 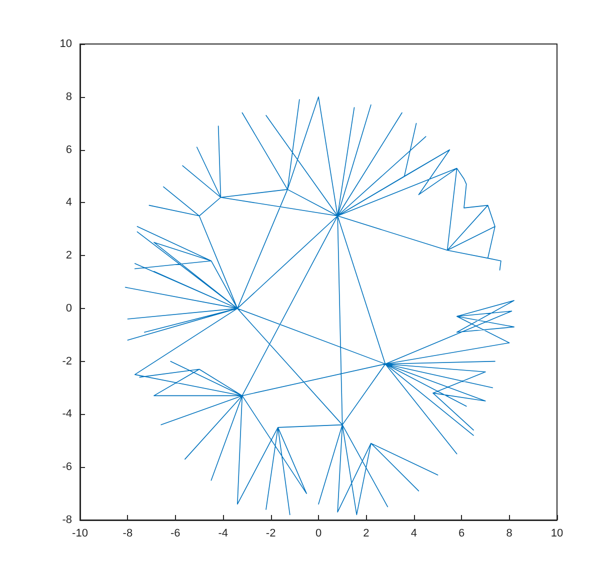 I want to click on y-tick-label: -2, so click(x=67, y=361).